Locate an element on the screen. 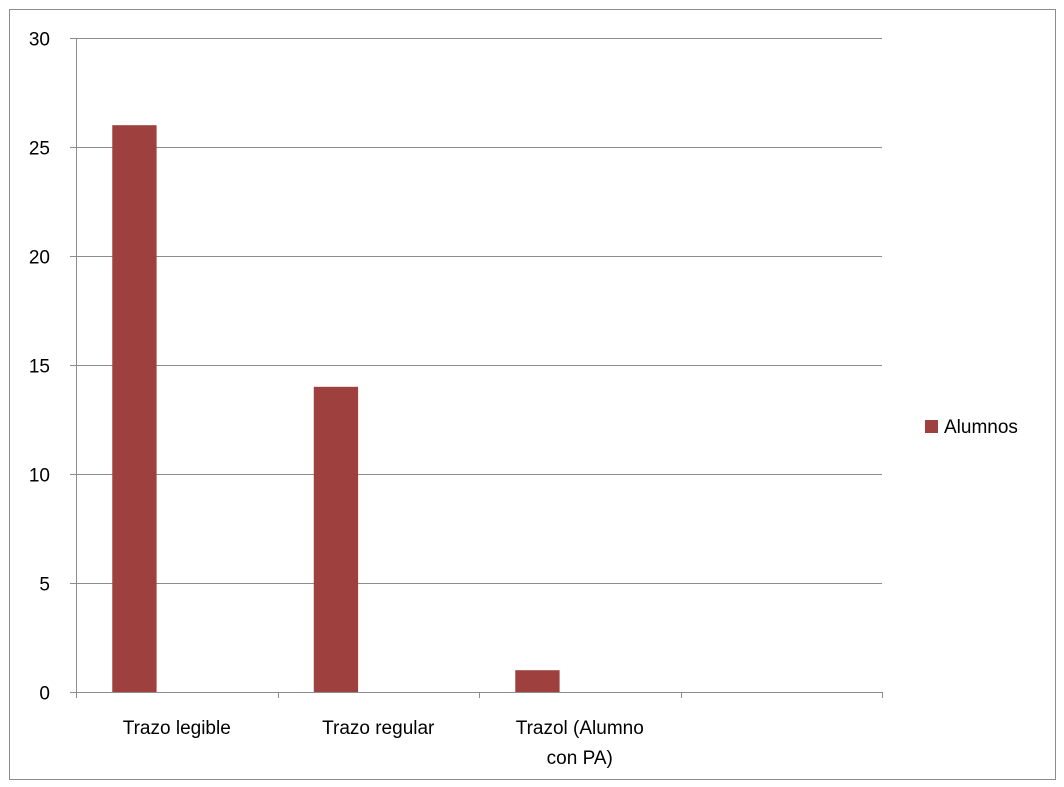  y-tick-label-20: 20 is located at coordinates (39, 258).